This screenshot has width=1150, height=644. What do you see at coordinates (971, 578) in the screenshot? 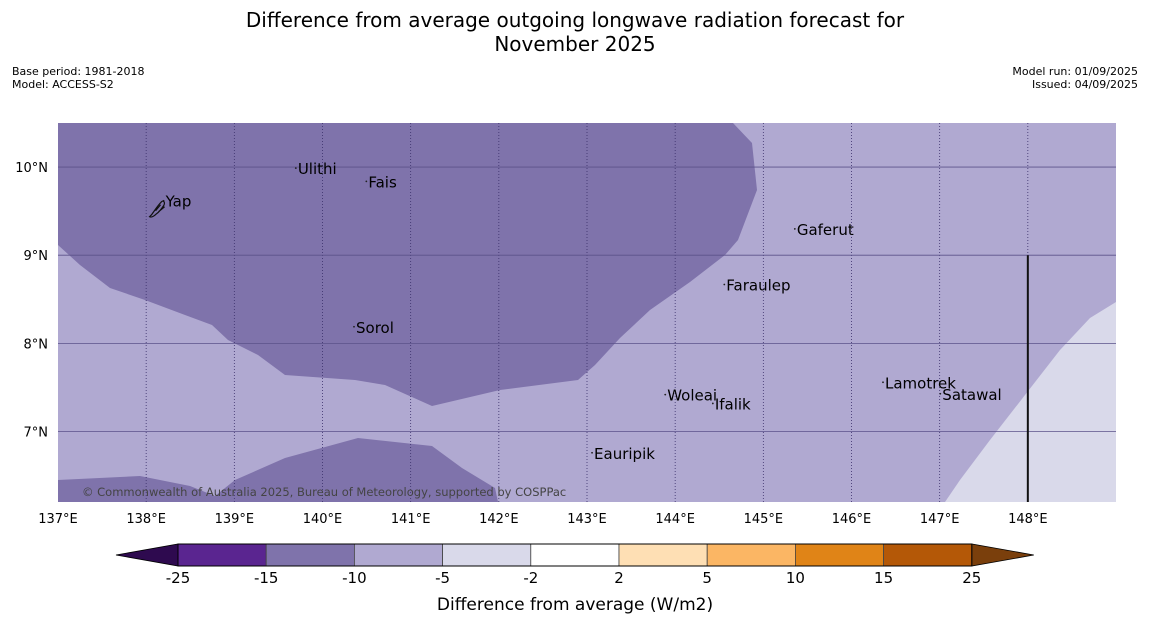
I see `colorbar-tick-label: 25` at bounding box center [971, 578].